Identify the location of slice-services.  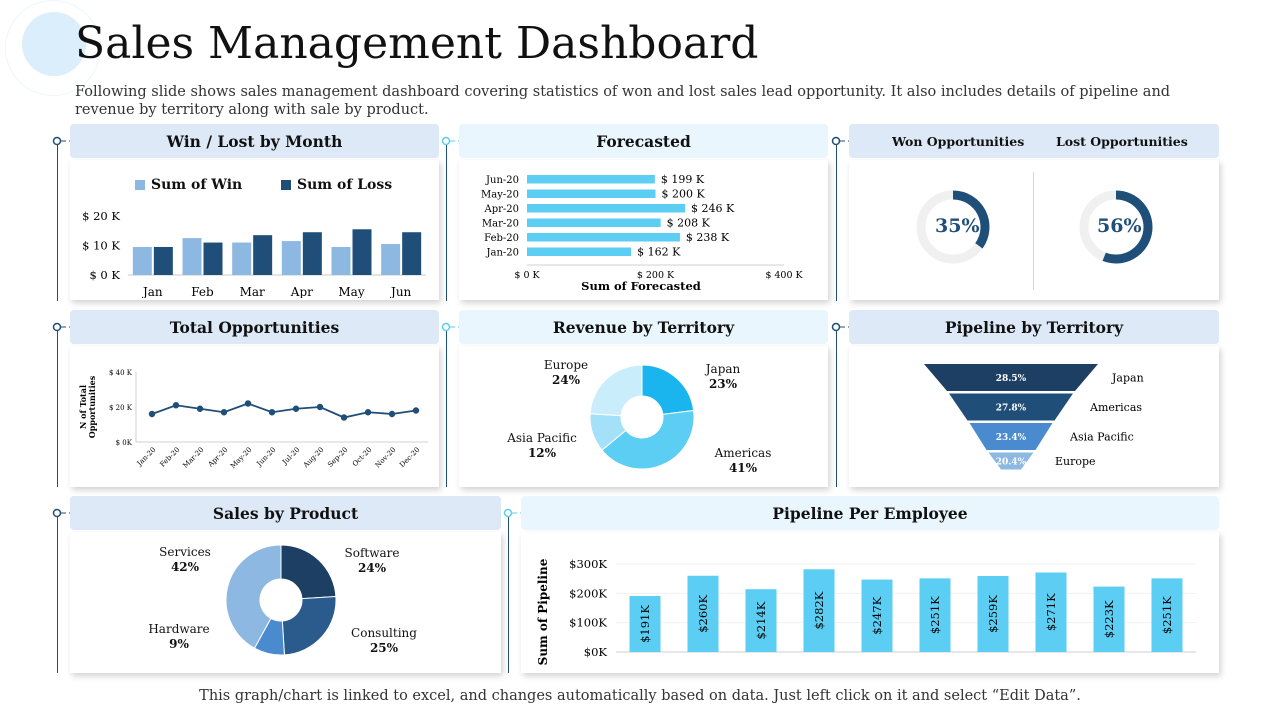
(253, 596).